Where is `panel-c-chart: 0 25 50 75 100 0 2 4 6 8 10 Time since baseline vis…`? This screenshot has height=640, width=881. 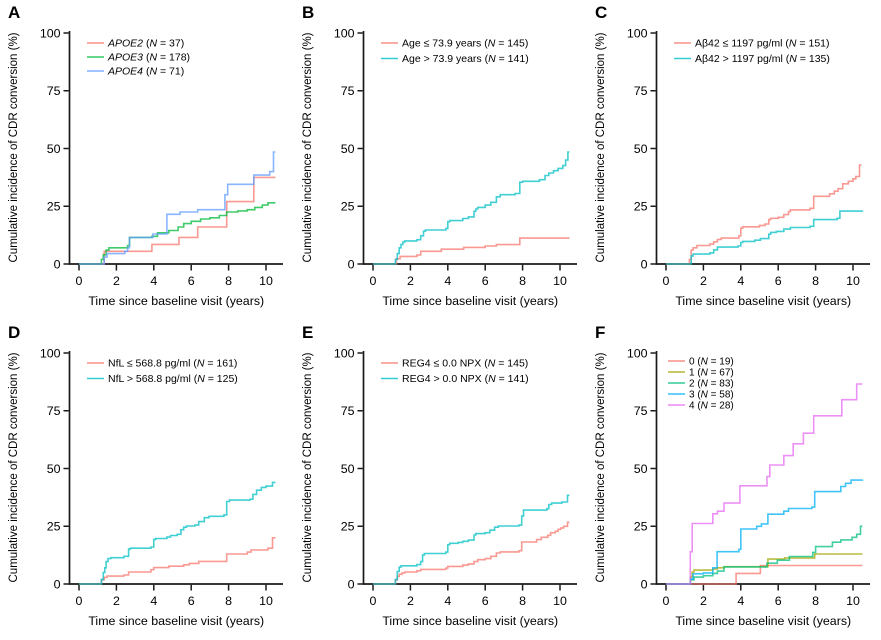
panel-c-chart: 0 25 50 75 100 0 2 4 6 8 10 Time since baseline vis… is located at coordinates (731, 167).